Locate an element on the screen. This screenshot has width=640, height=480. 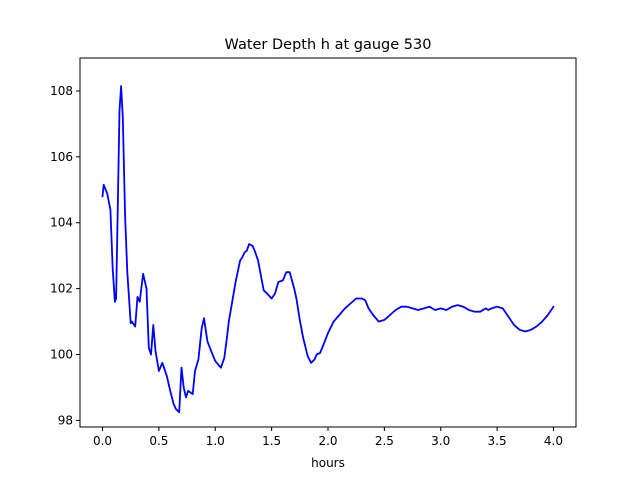
x-tick-label: 4.0 is located at coordinates (553, 441).